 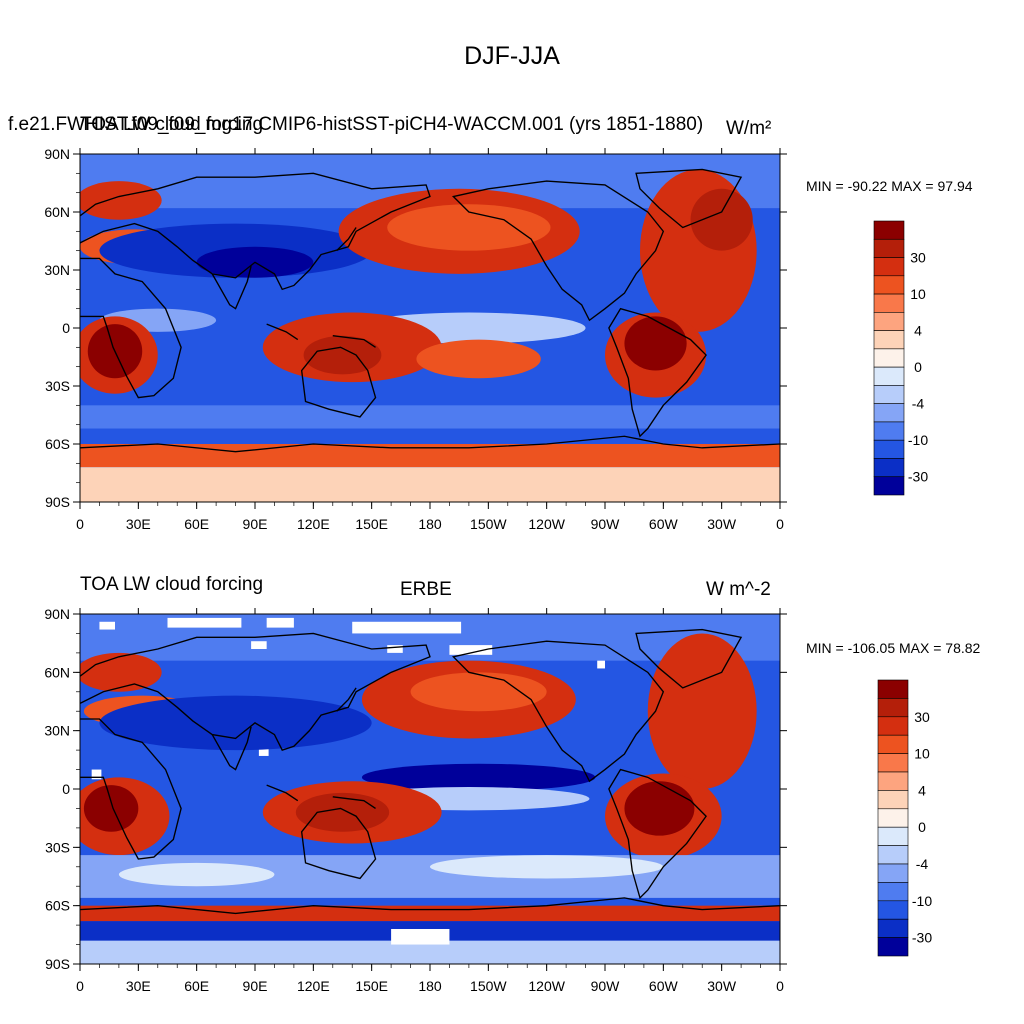 I want to click on panel2-x-tick-label: 150E, so click(x=371, y=986).